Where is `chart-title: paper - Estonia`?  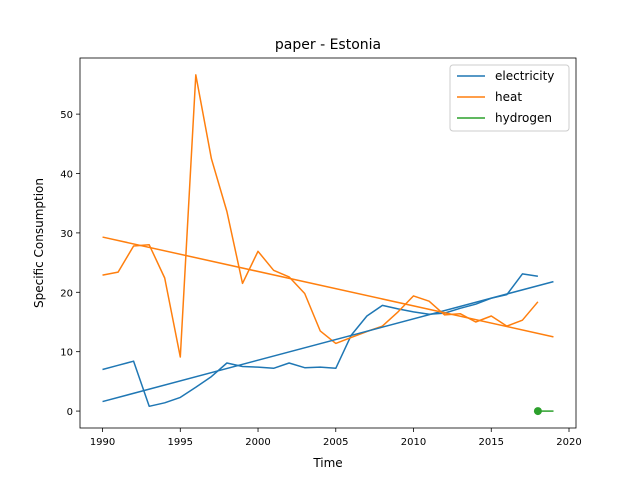 chart-title: paper - Estonia is located at coordinates (328, 45).